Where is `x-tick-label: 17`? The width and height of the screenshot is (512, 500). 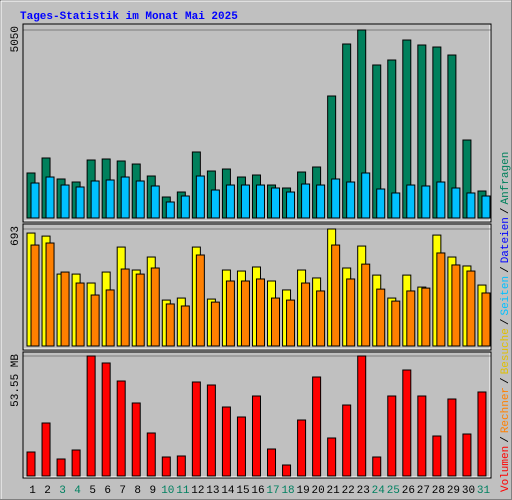 x-tick-label: 17 is located at coordinates (272, 491).